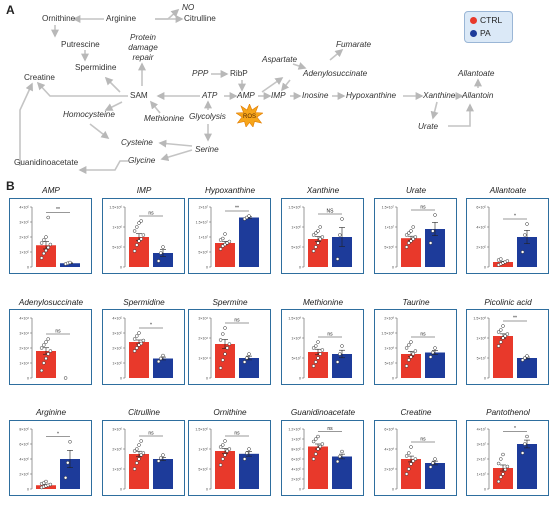 Image resolution: width=550 pixels, height=508 pixels. What do you see at coordinates (320, 459) in the screenshot?
I see `chart-svg: 0 2×10⁵ 4×10⁵ 6×10⁵ 8×10⁵ 1×10⁶ 1.2×10⁶ ns` at bounding box center [320, 459].